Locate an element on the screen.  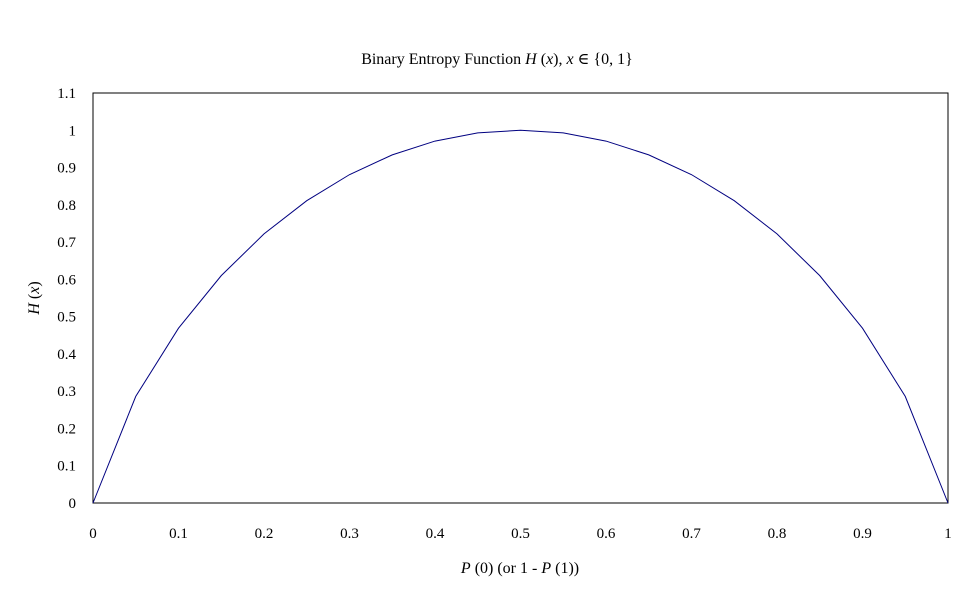
y-tick-label: 0.4 is located at coordinates (66, 355).